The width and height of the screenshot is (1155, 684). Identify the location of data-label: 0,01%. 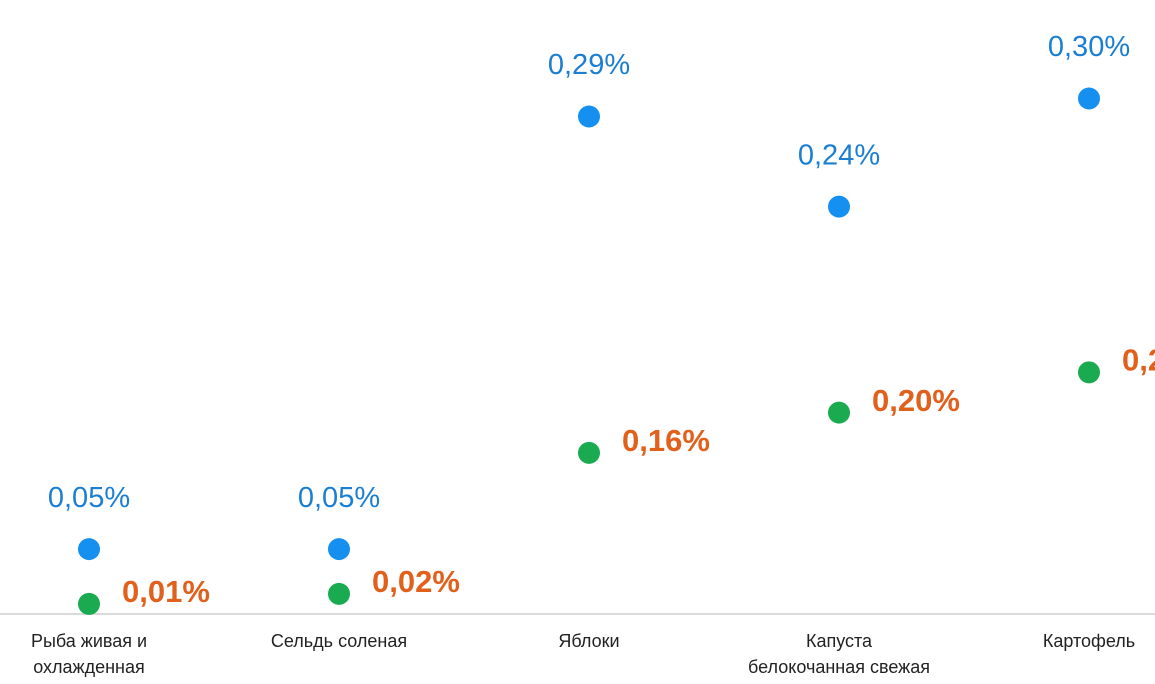
(166, 591).